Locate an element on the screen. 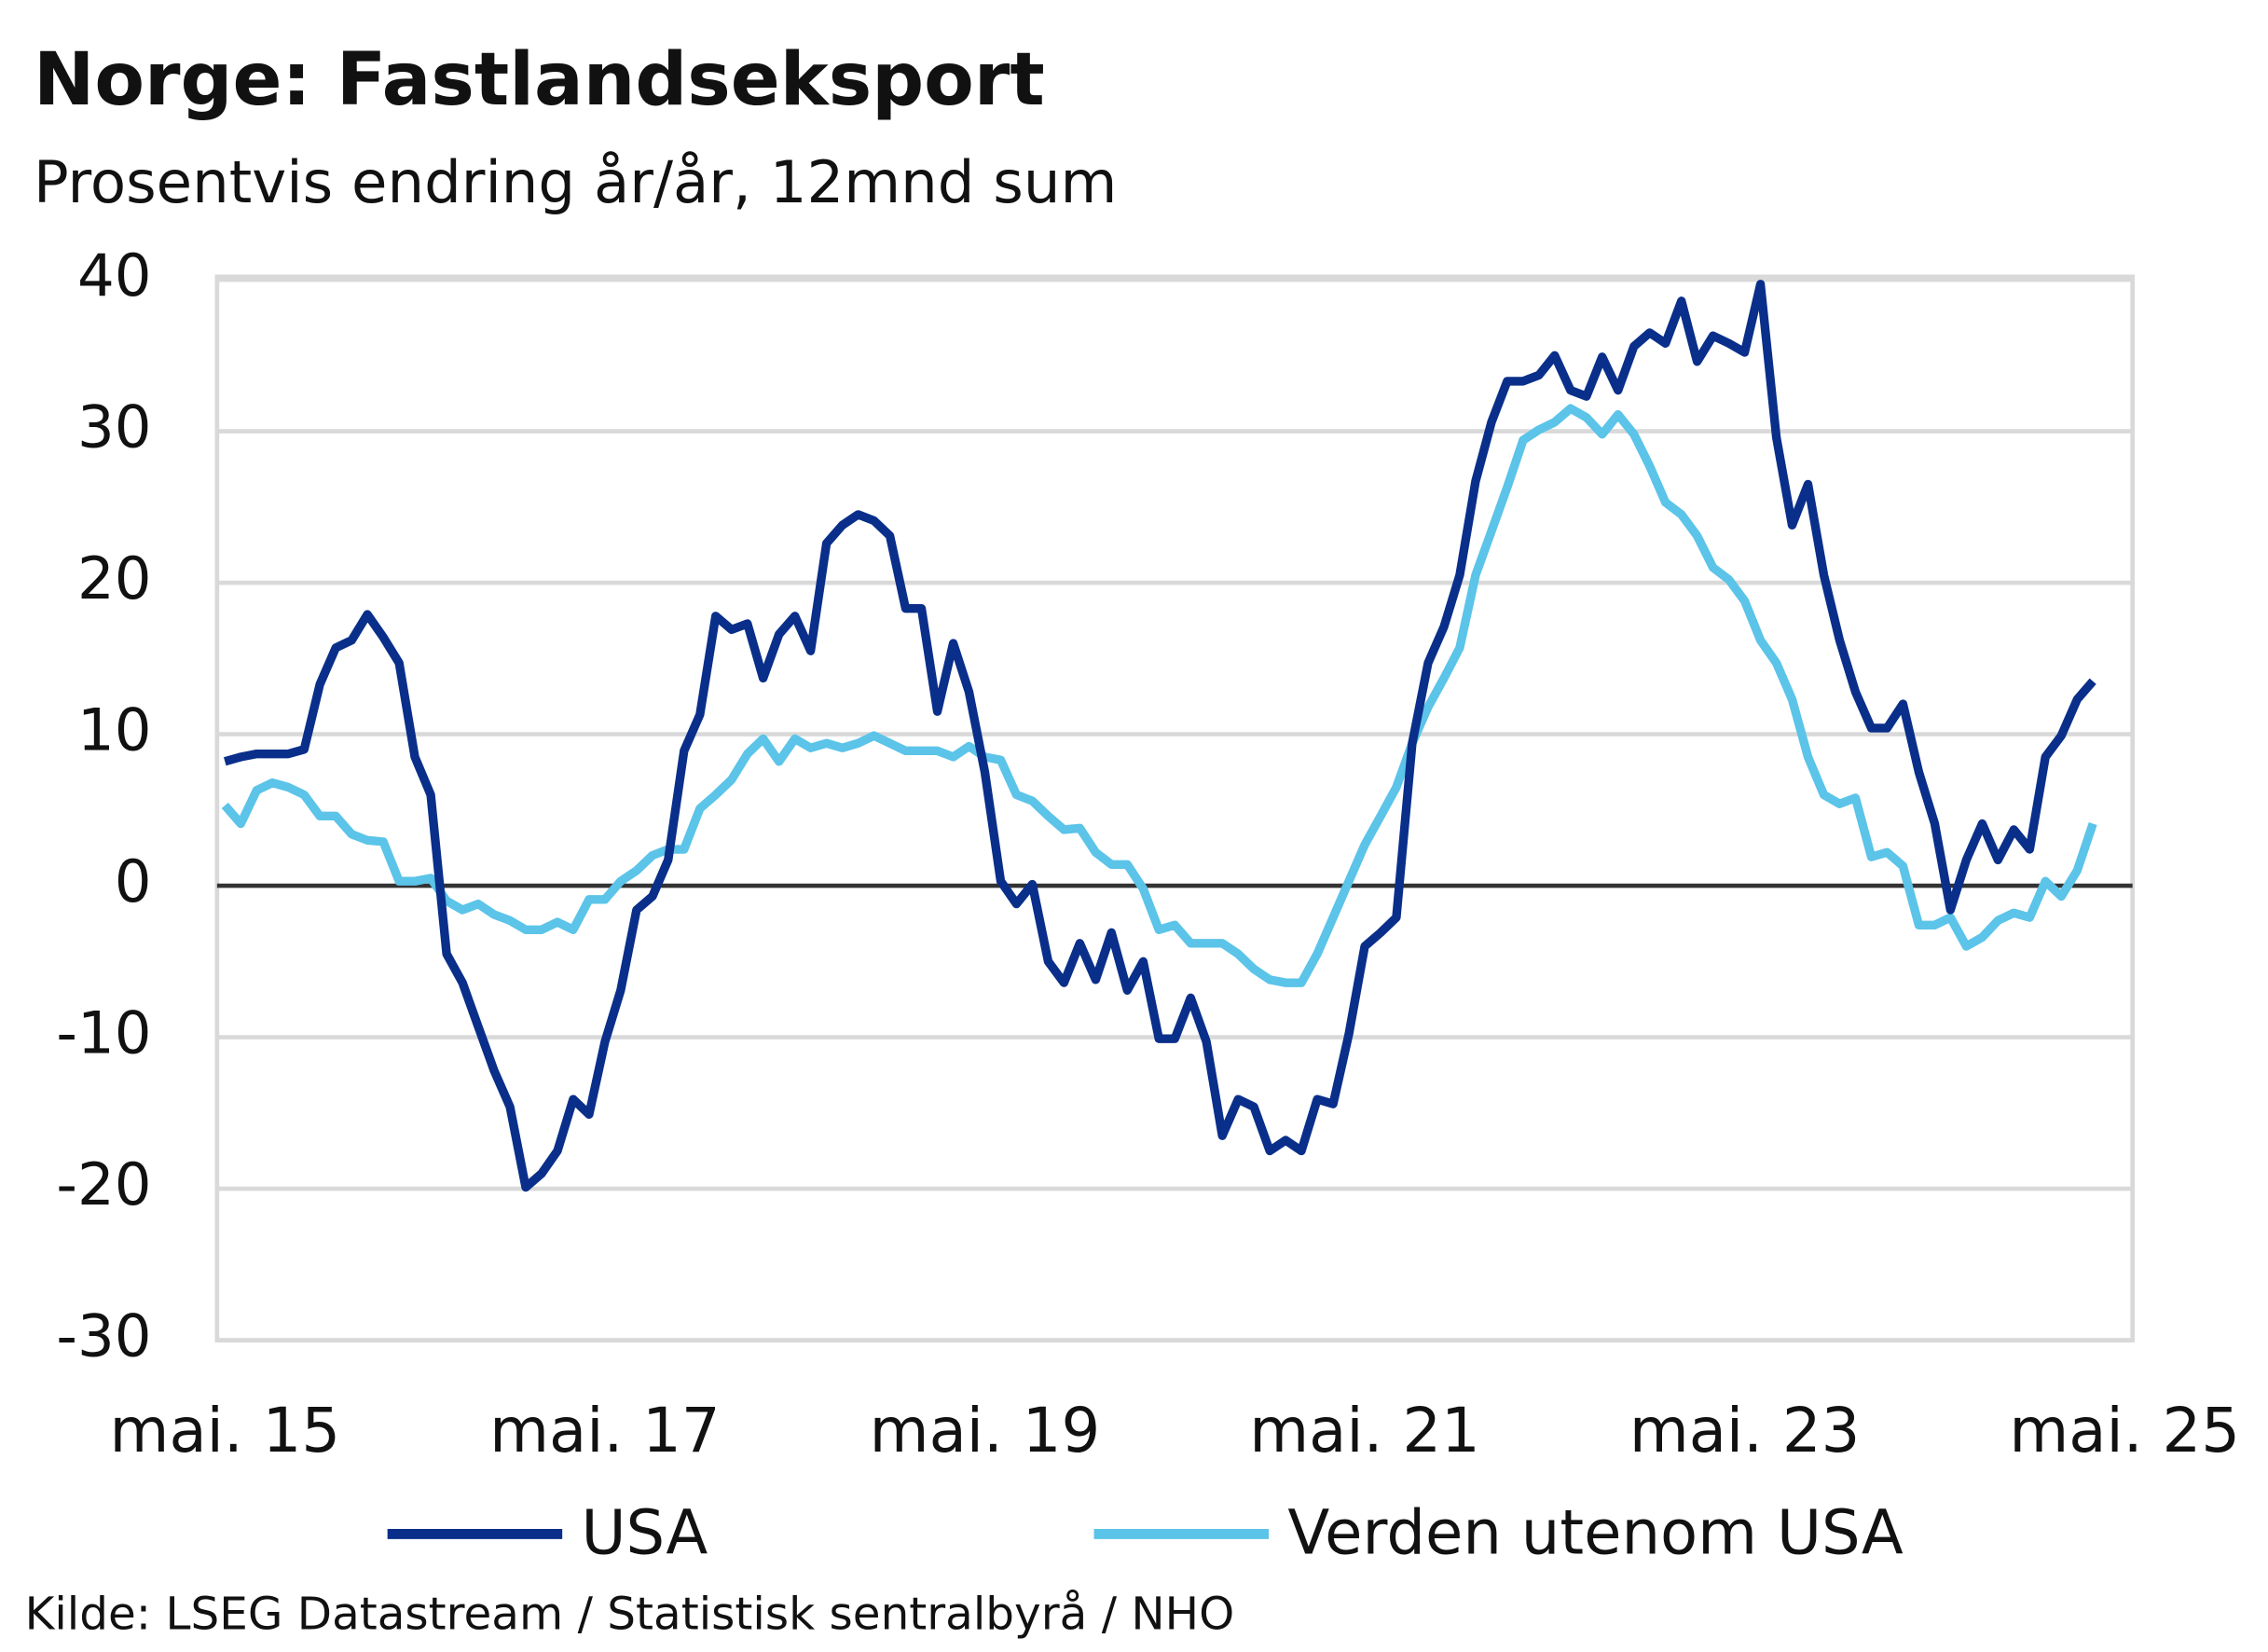 The width and height of the screenshot is (2268, 1652). x-tick-label: mai. 25 is located at coordinates (2124, 1431).